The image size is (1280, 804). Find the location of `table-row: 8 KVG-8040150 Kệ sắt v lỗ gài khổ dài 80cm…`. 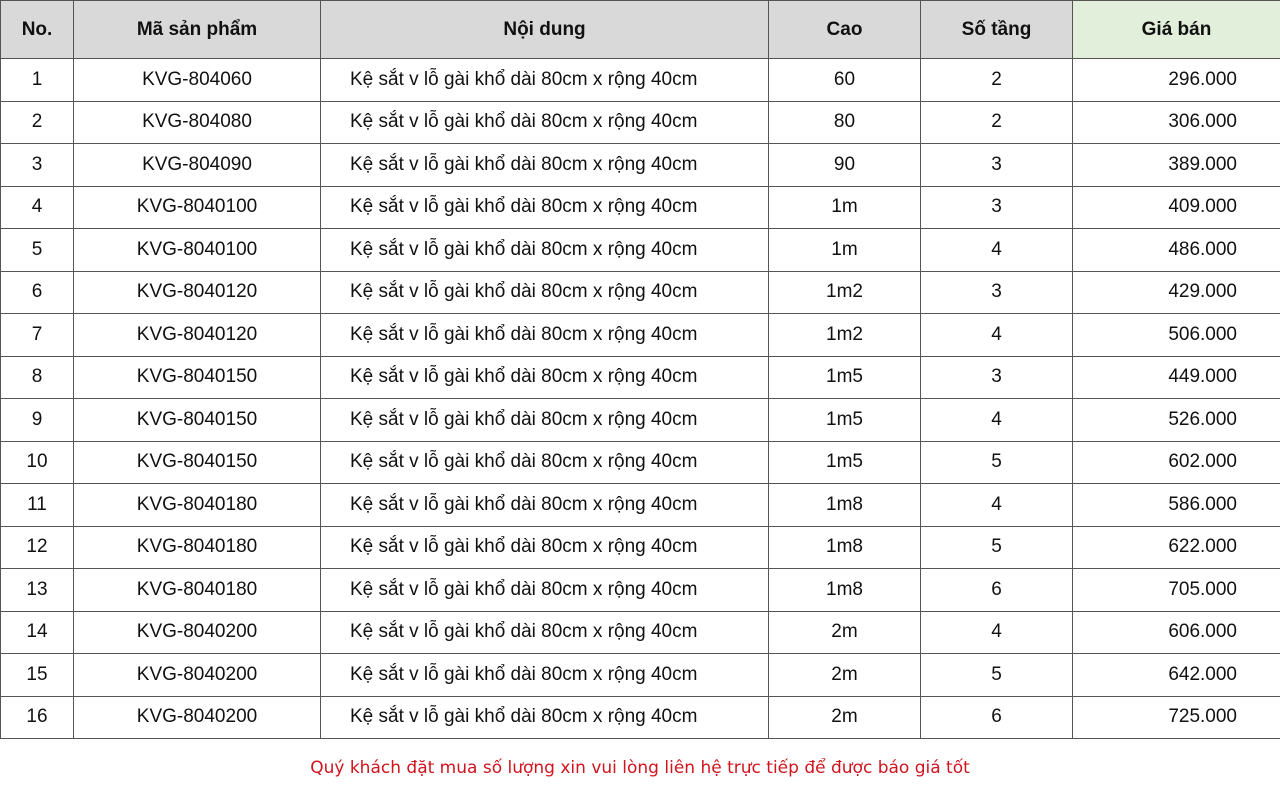

table-row: 8 KVG-8040150 Kệ sắt v lỗ gài khổ dài 80cm… is located at coordinates (640, 377).